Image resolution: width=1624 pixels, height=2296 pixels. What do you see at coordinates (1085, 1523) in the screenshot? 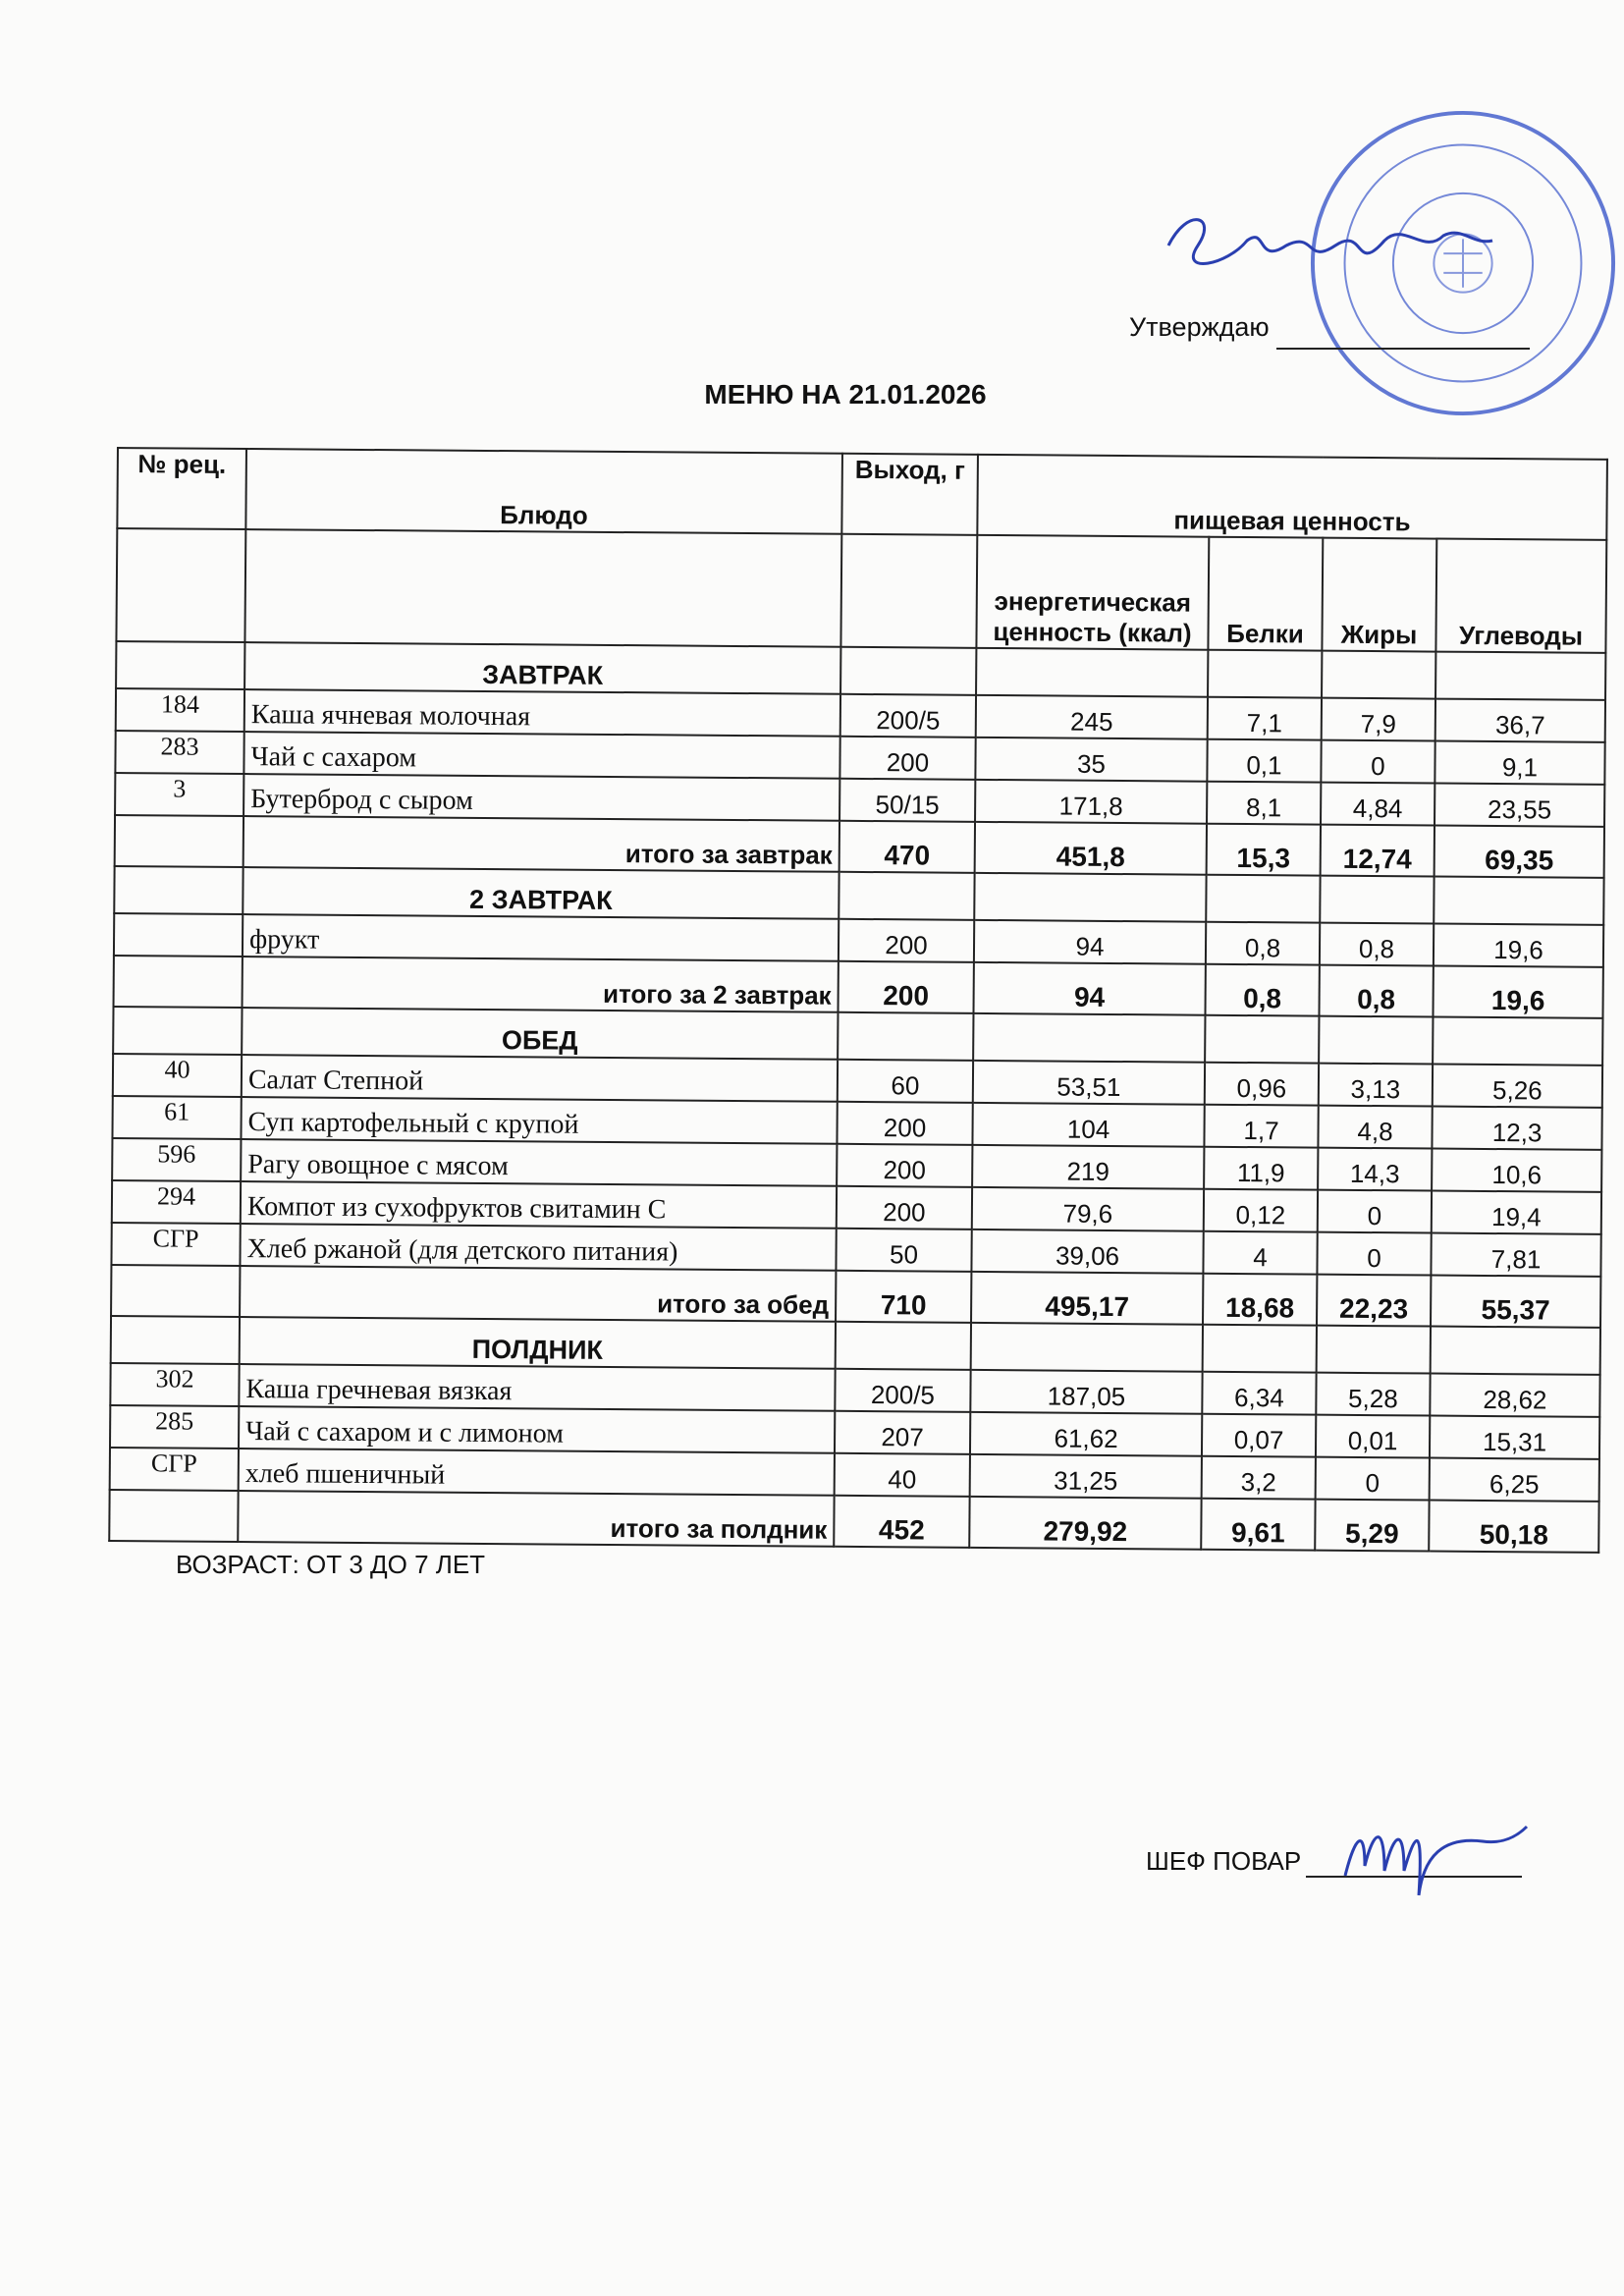
I see `total-energy: 279,92` at bounding box center [1085, 1523].